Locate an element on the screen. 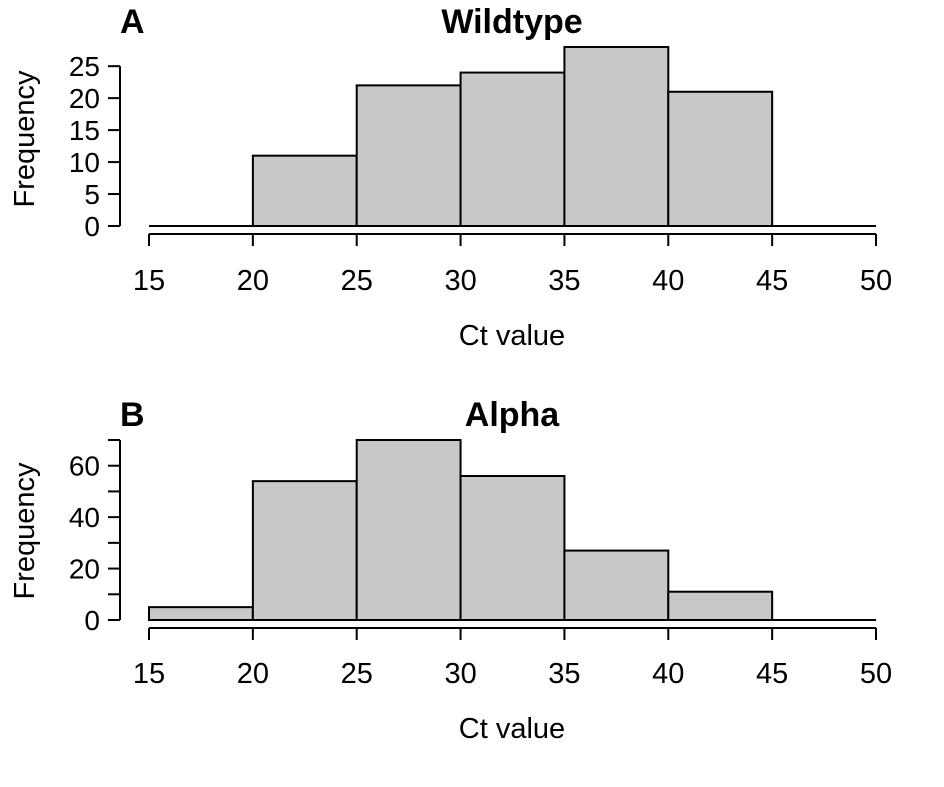 The image size is (944, 787). y-tick-label: 40 is located at coordinates (84, 517).